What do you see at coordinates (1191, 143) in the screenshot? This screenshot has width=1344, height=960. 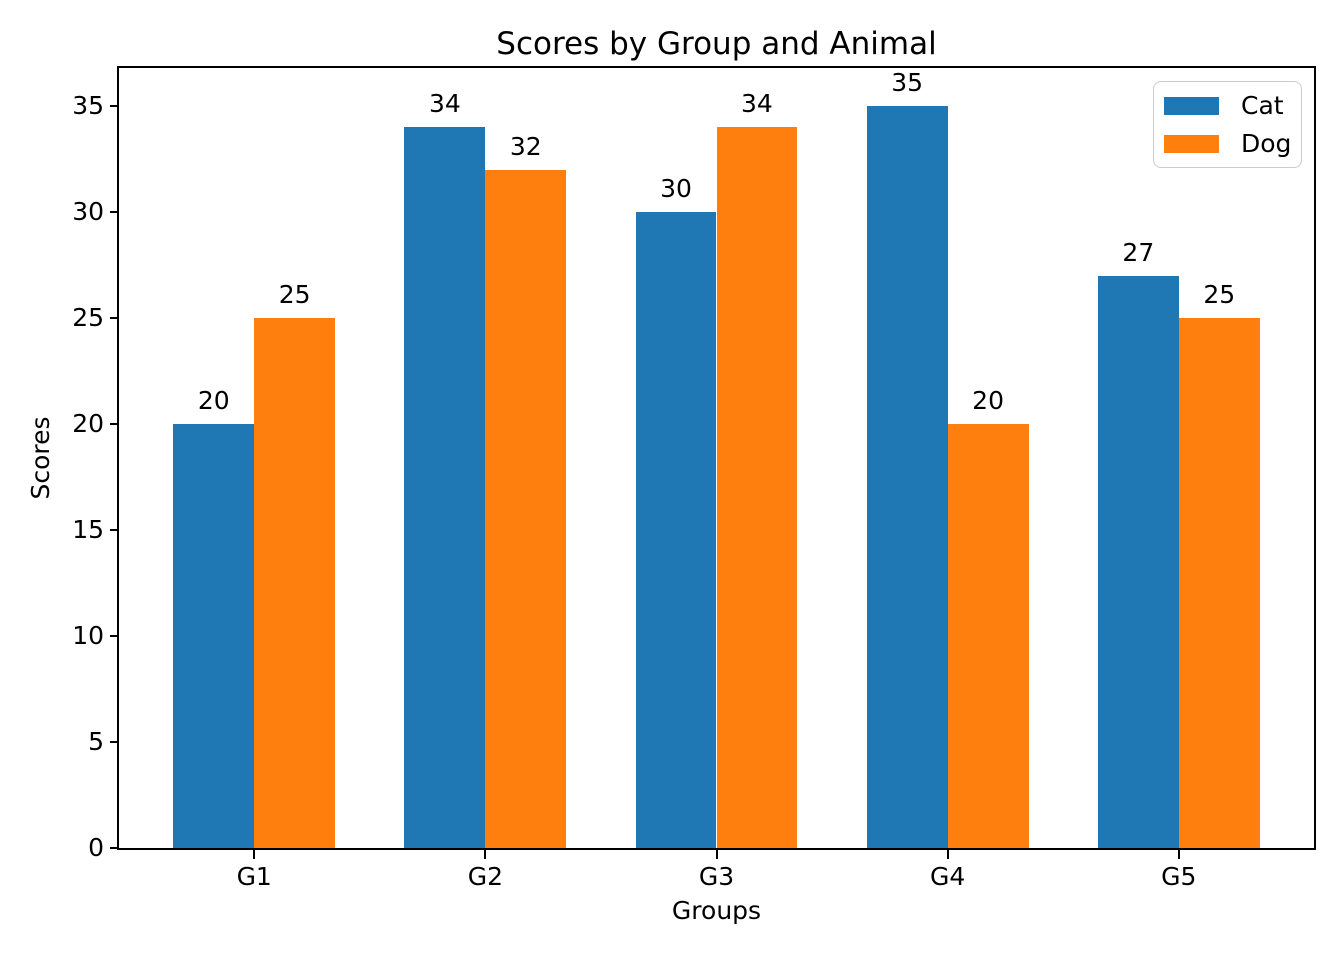 I see `legend-swatch-dog` at bounding box center [1191, 143].